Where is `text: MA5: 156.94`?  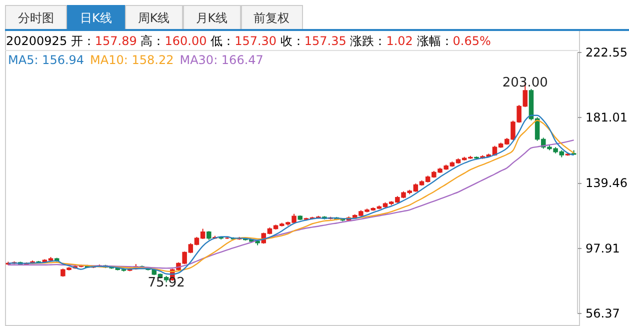 text: MA5: 156.94 is located at coordinates (46, 60).